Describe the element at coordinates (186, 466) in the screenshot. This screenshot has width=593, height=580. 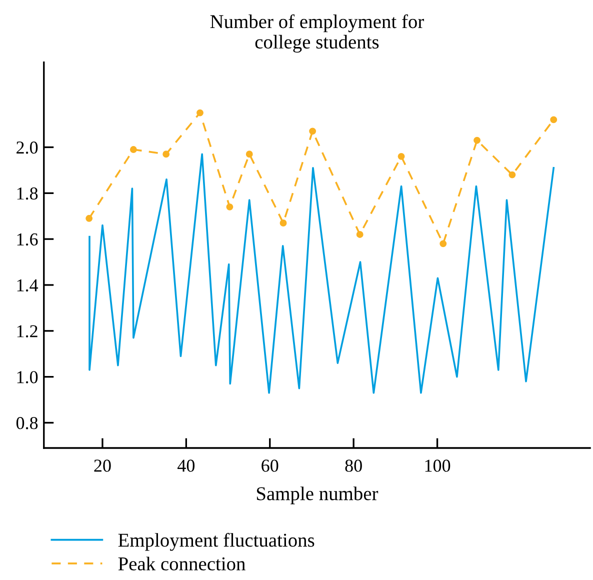
I see `x-tick-label: 40` at that location.